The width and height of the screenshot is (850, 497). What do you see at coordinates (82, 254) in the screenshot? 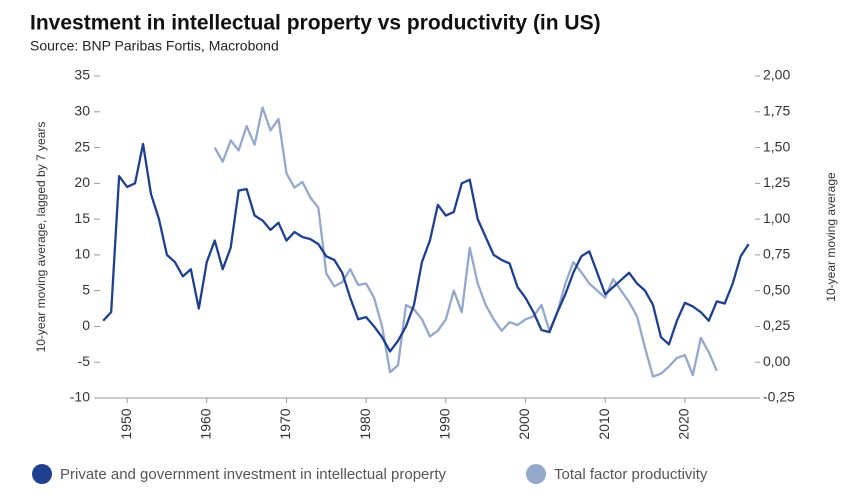
I see `y-tick-label: 10` at bounding box center [82, 254].